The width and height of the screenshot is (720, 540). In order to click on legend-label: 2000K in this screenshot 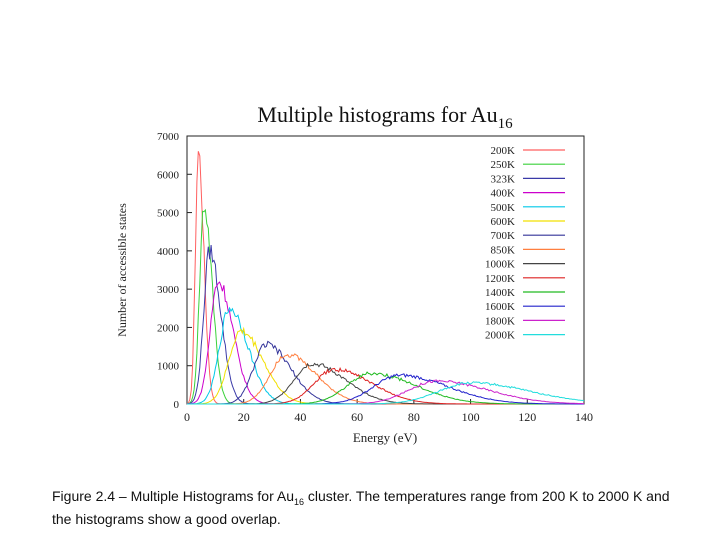, I will do `click(500, 336)`.